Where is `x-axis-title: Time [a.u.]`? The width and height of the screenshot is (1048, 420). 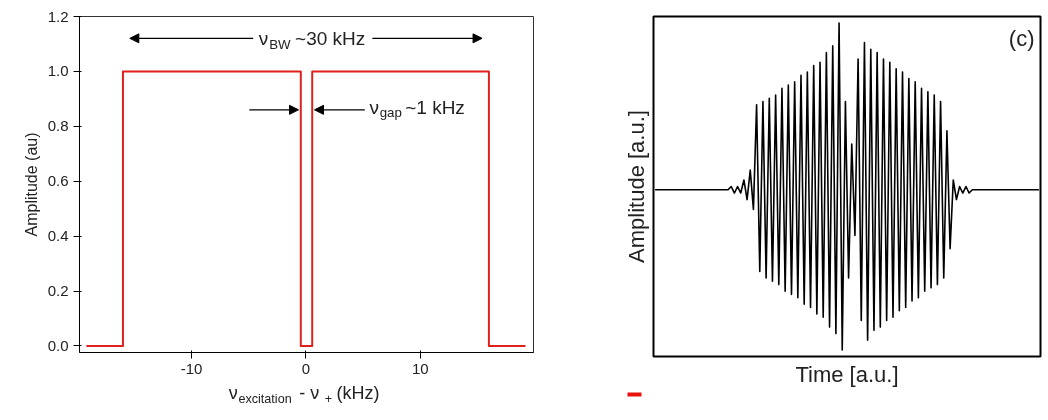 x-axis-title: Time [a.u.] is located at coordinates (847, 374).